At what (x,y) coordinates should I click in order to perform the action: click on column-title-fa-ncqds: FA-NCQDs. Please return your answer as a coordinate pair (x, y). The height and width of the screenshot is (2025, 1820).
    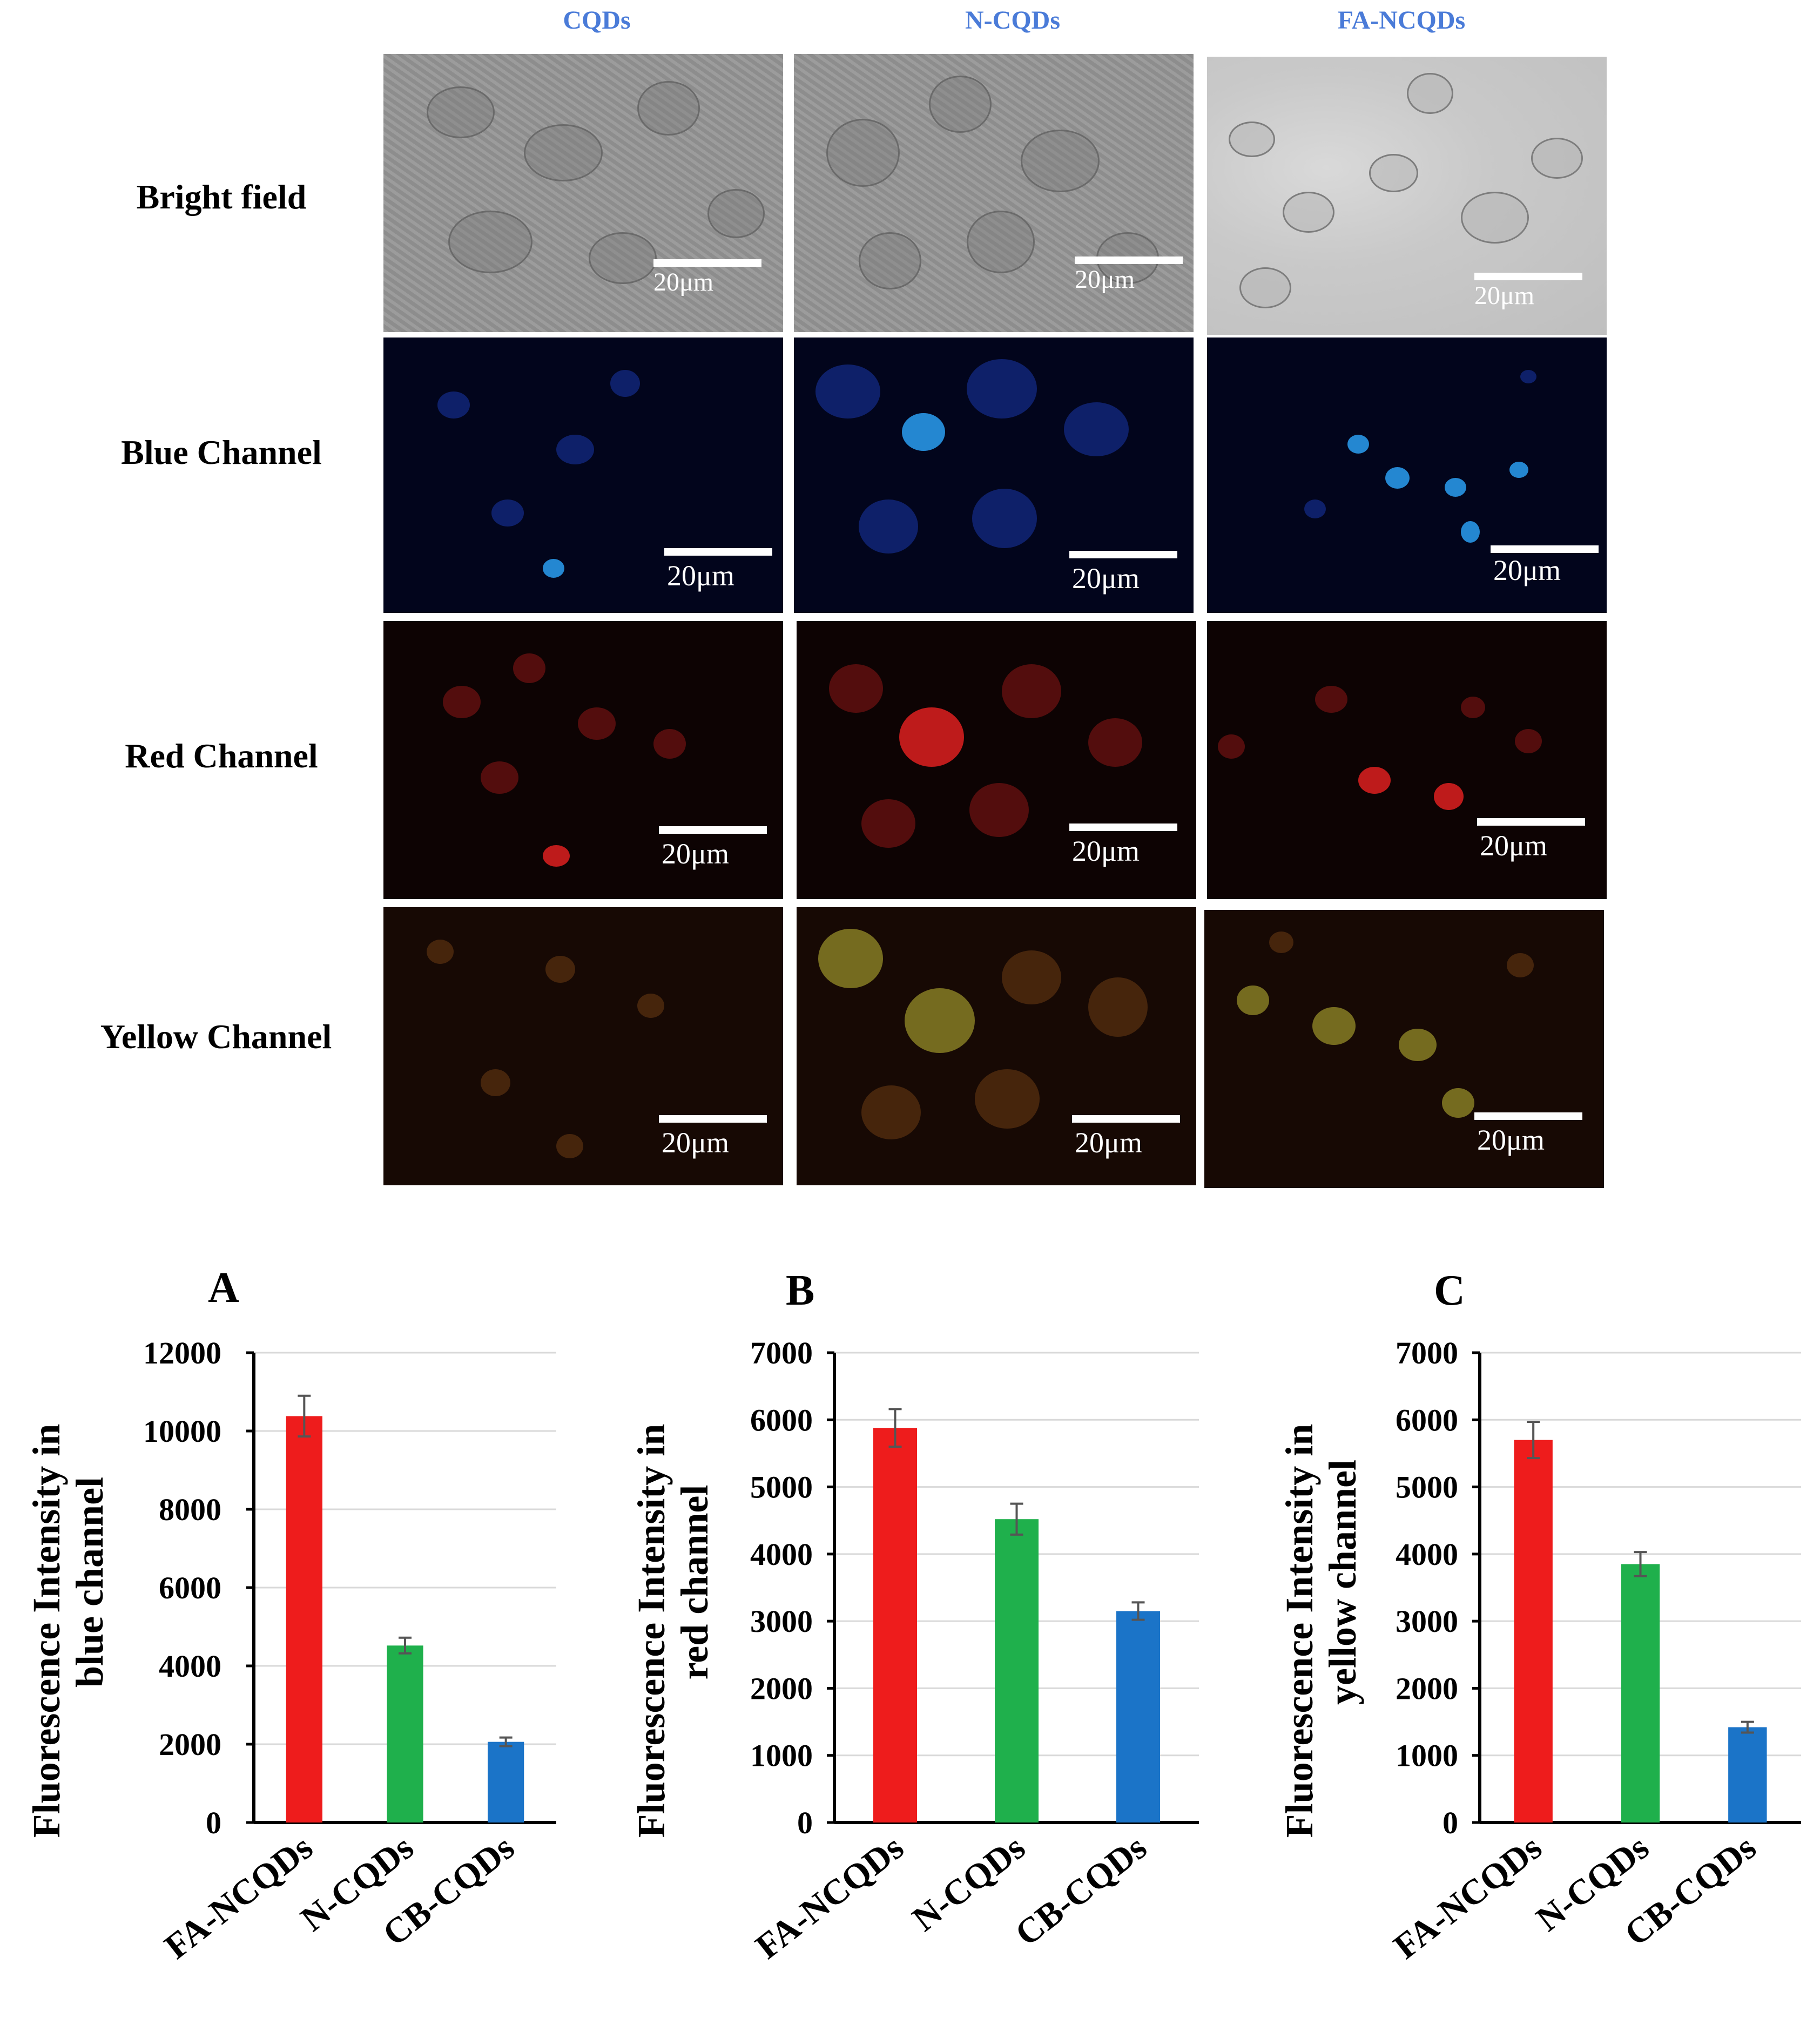
    Looking at the image, I should click on (1401, 20).